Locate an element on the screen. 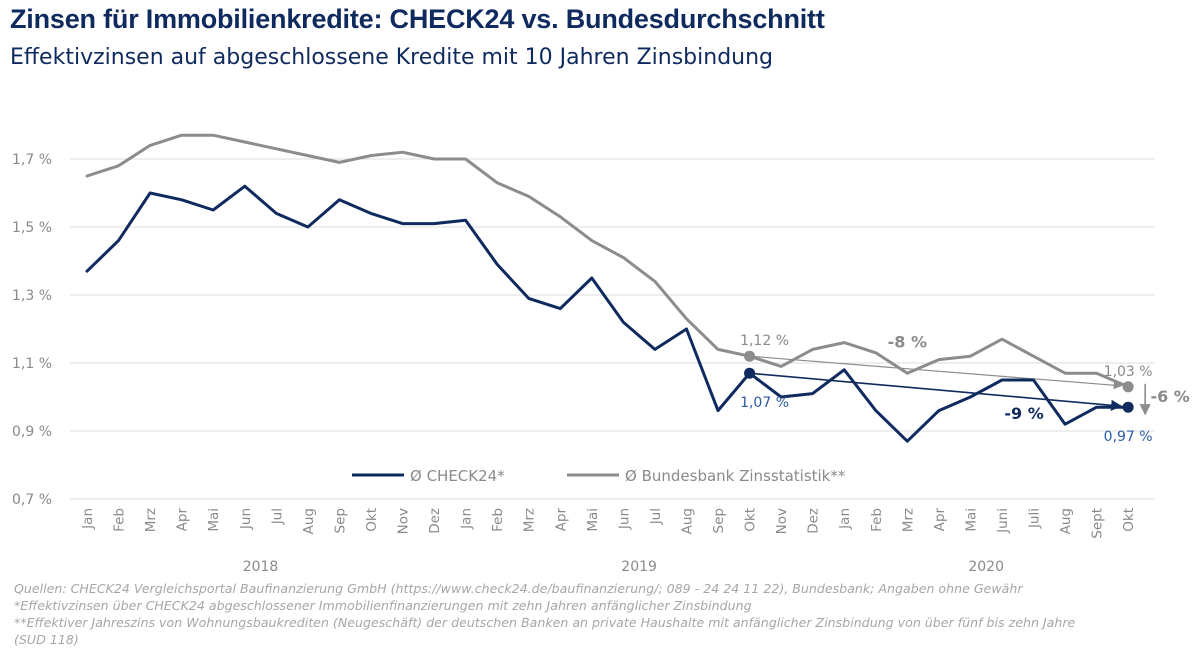  year-labels: 2018 2019 2020 is located at coordinates (623, 567).